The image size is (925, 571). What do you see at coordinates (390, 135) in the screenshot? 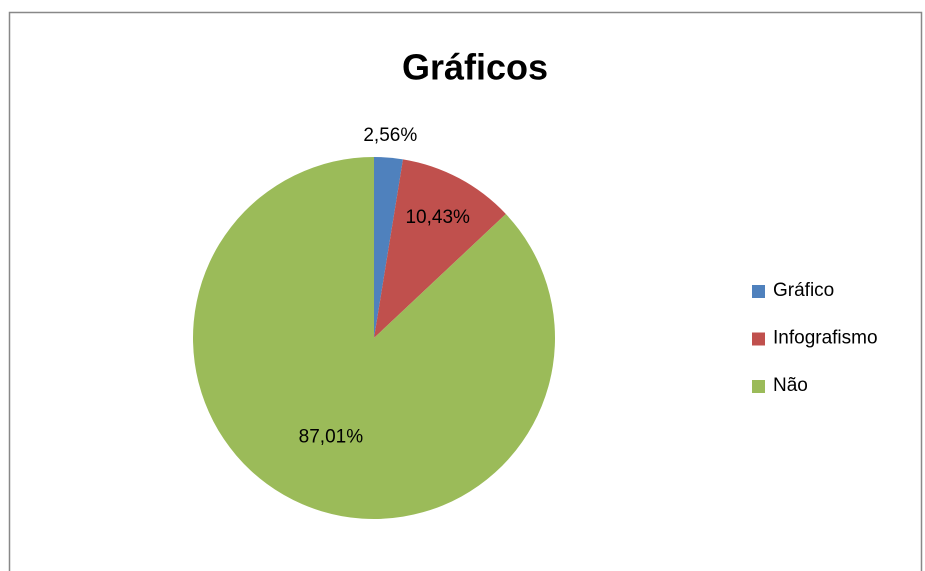
I see `data-label: 2,56%` at bounding box center [390, 135].